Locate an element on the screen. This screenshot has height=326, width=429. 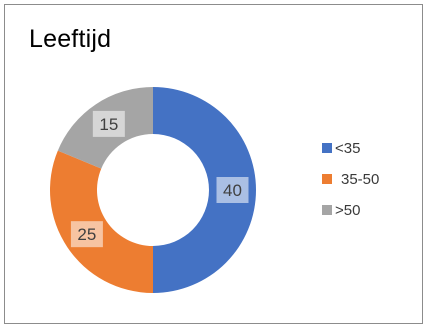
legend-item-0: <35 is located at coordinates (341, 148).